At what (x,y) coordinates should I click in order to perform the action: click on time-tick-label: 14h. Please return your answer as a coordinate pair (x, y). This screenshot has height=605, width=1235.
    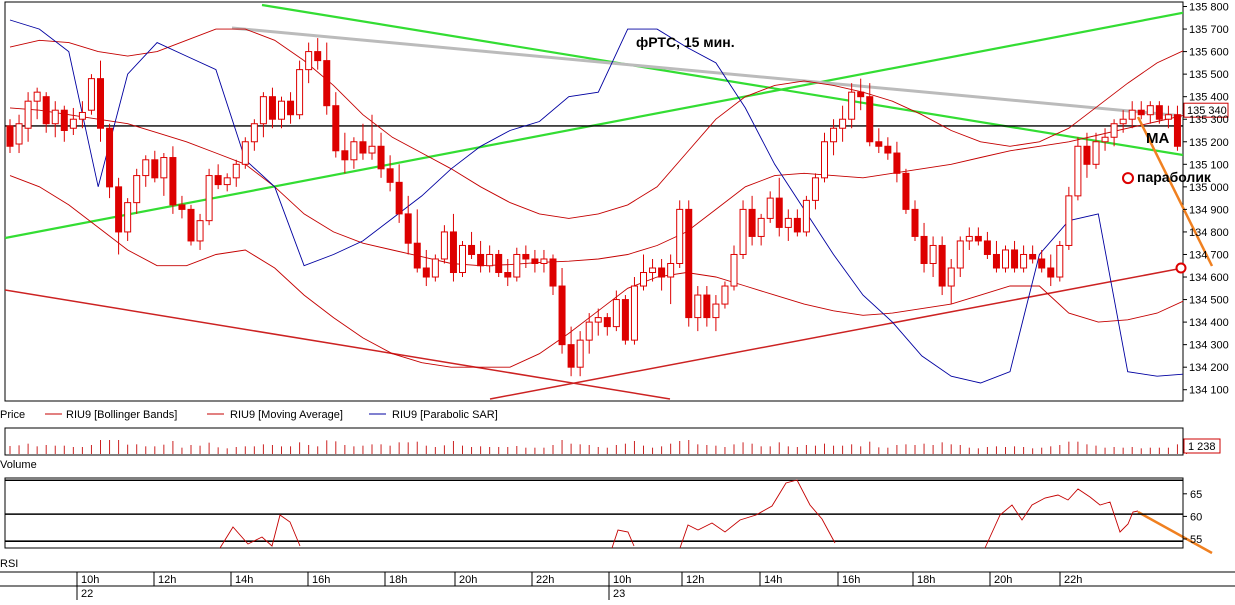
    Looking at the image, I should click on (773, 580).